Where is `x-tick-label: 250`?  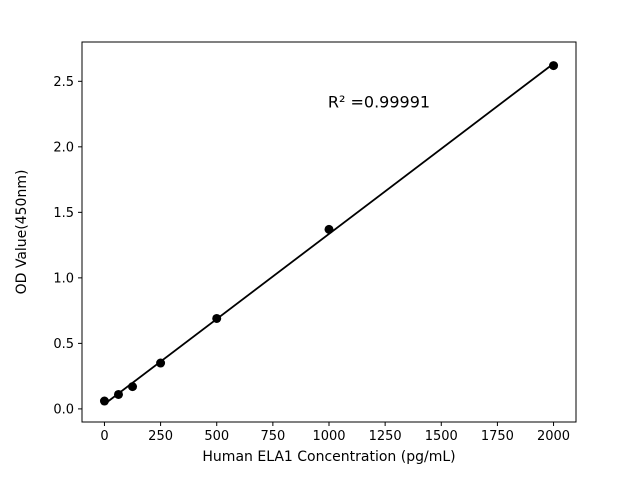 x-tick-label: 250 is located at coordinates (160, 436).